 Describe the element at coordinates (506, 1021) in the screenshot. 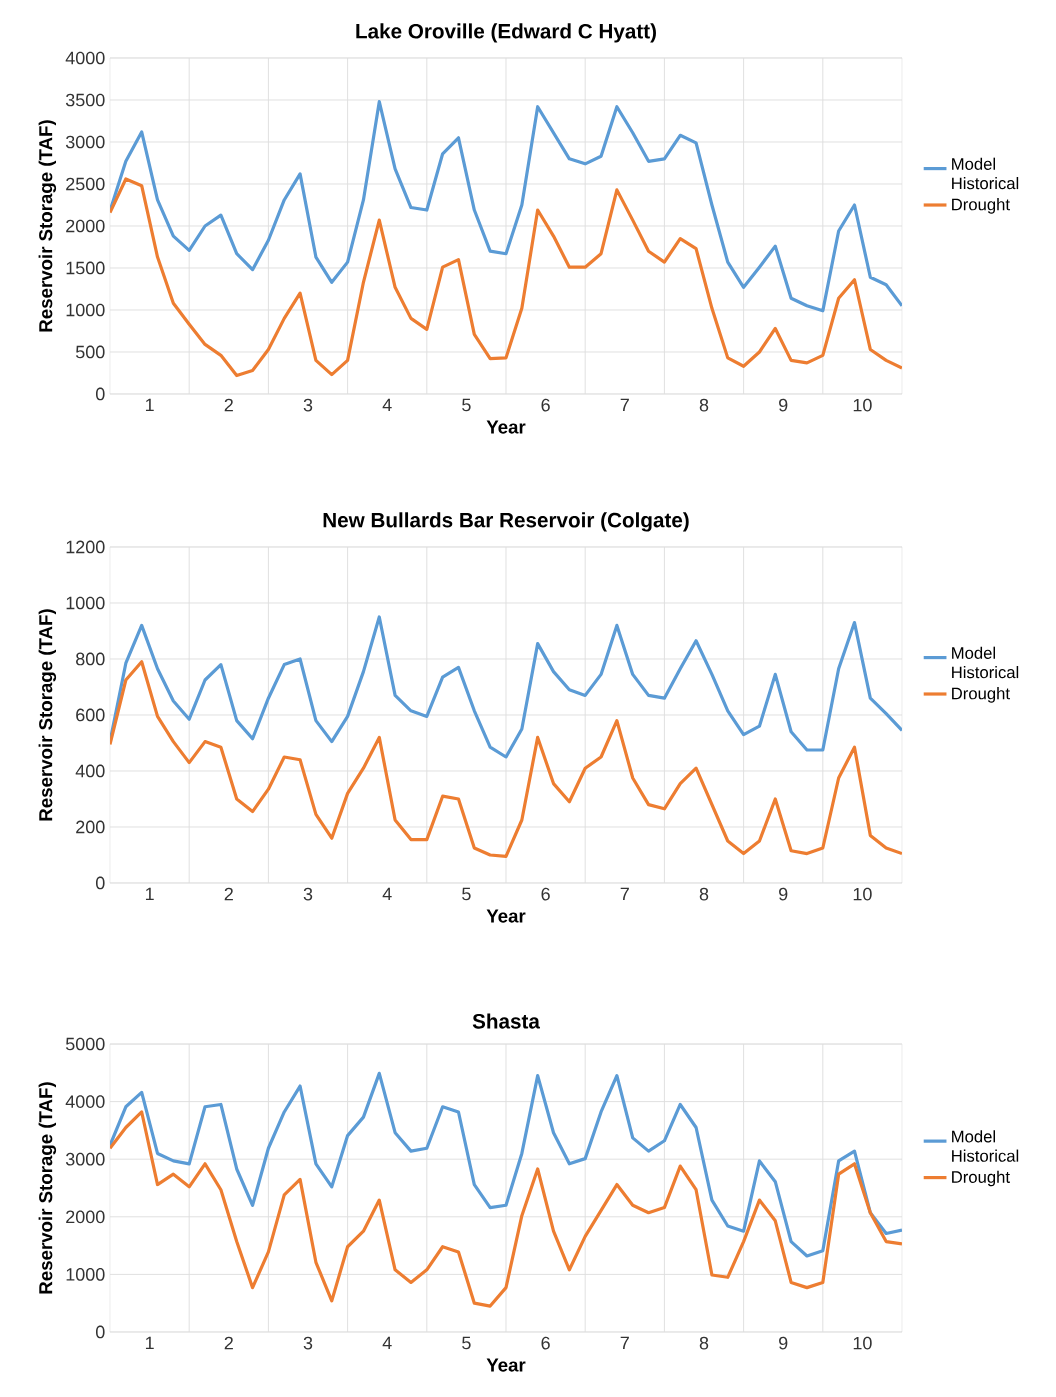

I see `chart-title: Shasta` at that location.